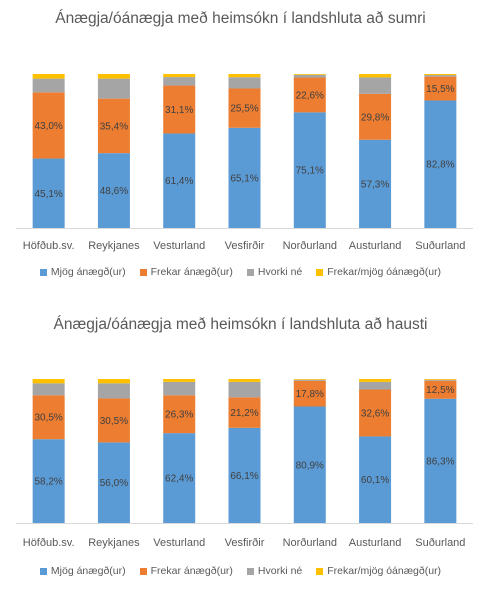 This screenshot has height=589, width=481. What do you see at coordinates (114, 191) in the screenshot?
I see `data-label: 48,6%` at bounding box center [114, 191].